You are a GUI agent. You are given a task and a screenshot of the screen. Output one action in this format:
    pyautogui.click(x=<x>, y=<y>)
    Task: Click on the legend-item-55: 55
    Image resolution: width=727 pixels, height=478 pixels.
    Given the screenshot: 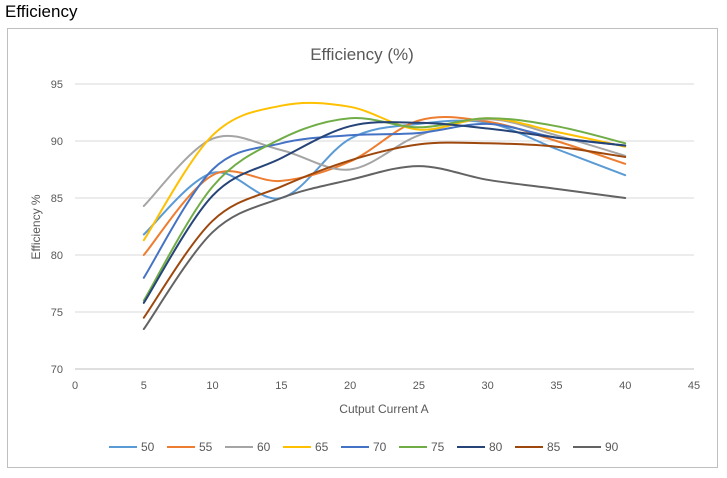 What is the action you would take?
    pyautogui.click(x=190, y=447)
    